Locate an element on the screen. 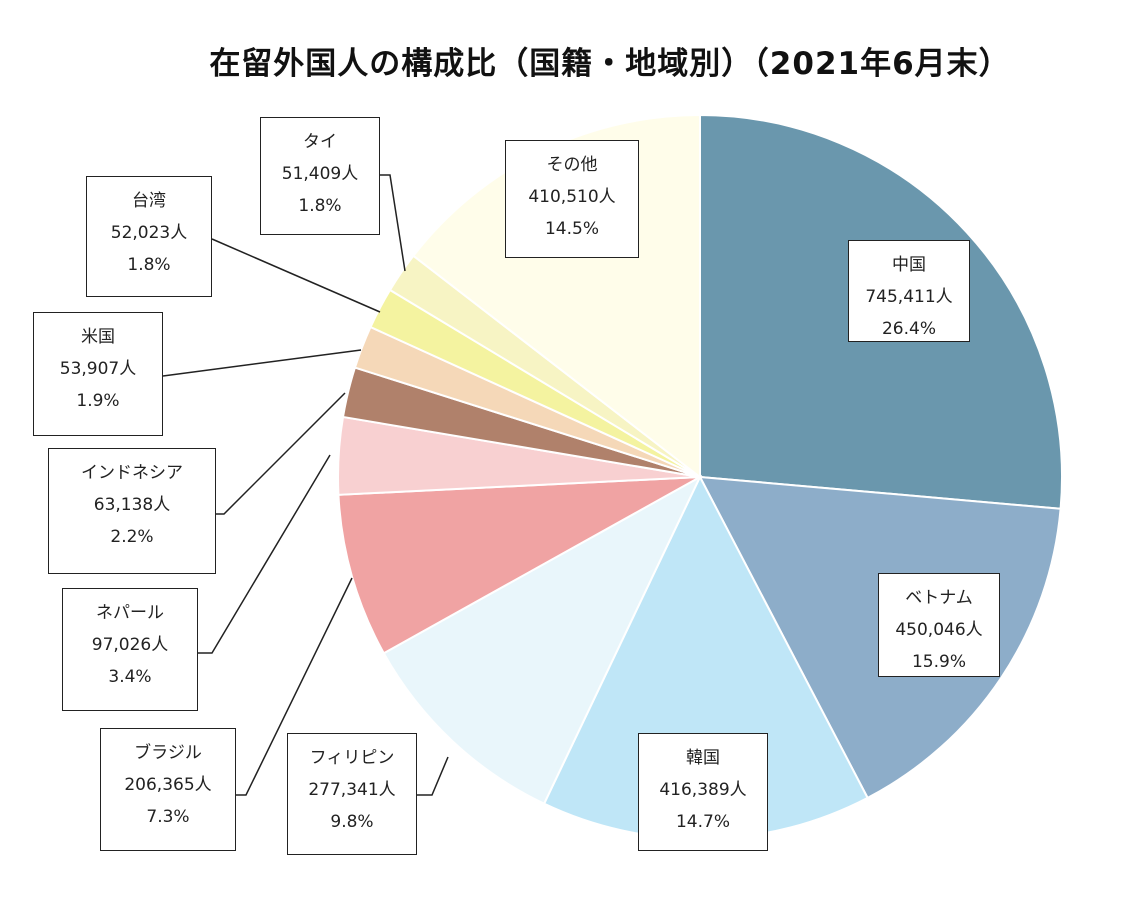 This screenshot has width=1125, height=913. slice-percent: 1.9% is located at coordinates (98, 401).